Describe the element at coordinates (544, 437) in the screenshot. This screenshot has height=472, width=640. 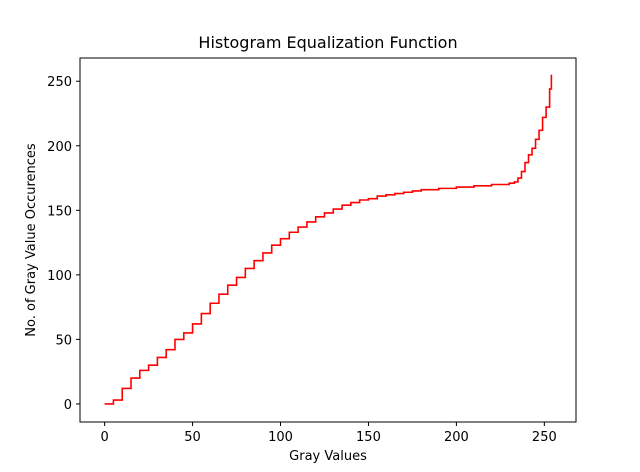
I see `x-tick-label: 250` at that location.